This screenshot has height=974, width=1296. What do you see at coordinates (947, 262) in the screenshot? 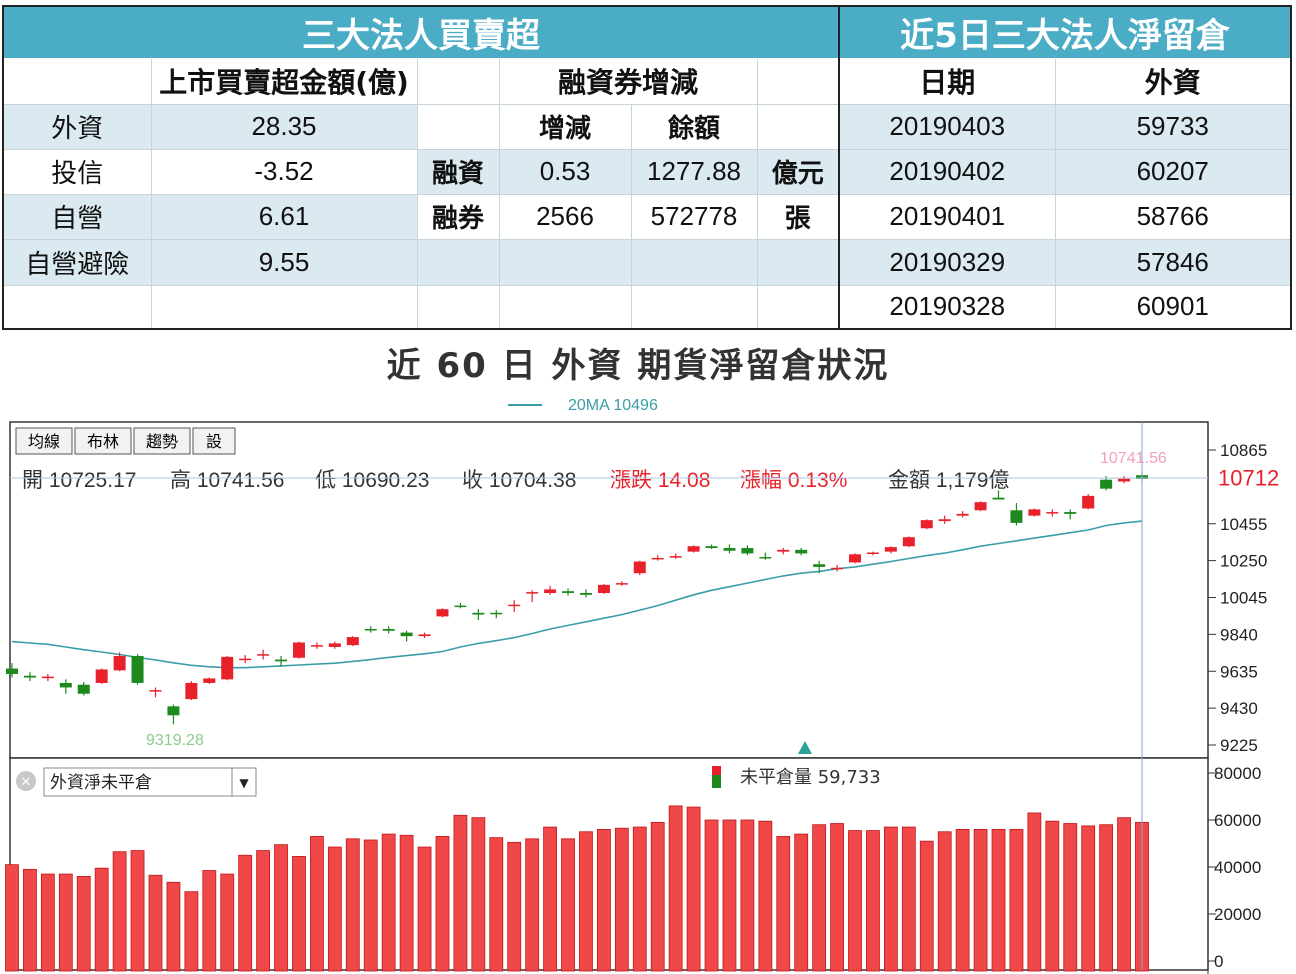
I see `date-cell: 20190329` at bounding box center [947, 262].